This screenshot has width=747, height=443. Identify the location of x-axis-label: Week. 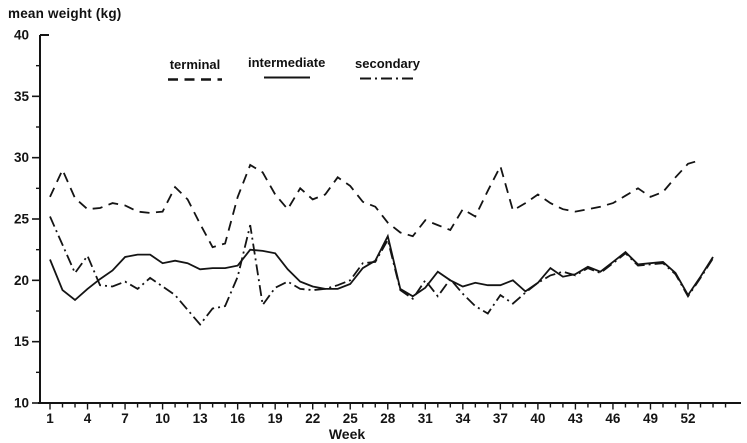
(347, 434).